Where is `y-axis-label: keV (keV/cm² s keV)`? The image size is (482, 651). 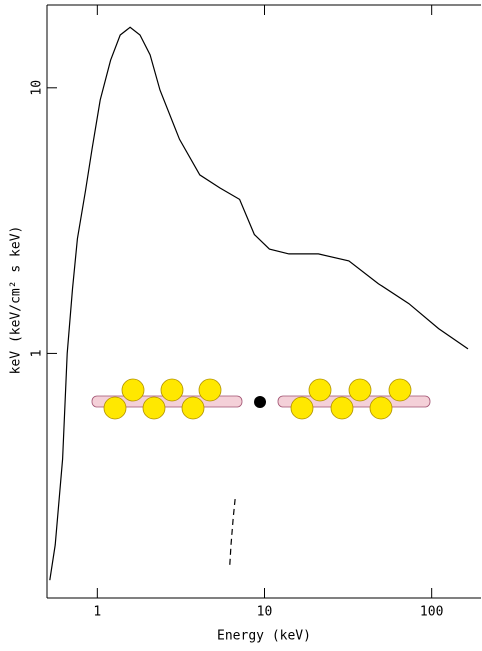
y-axis-label: keV (keV/cm² s keV) is located at coordinates (16, 300).